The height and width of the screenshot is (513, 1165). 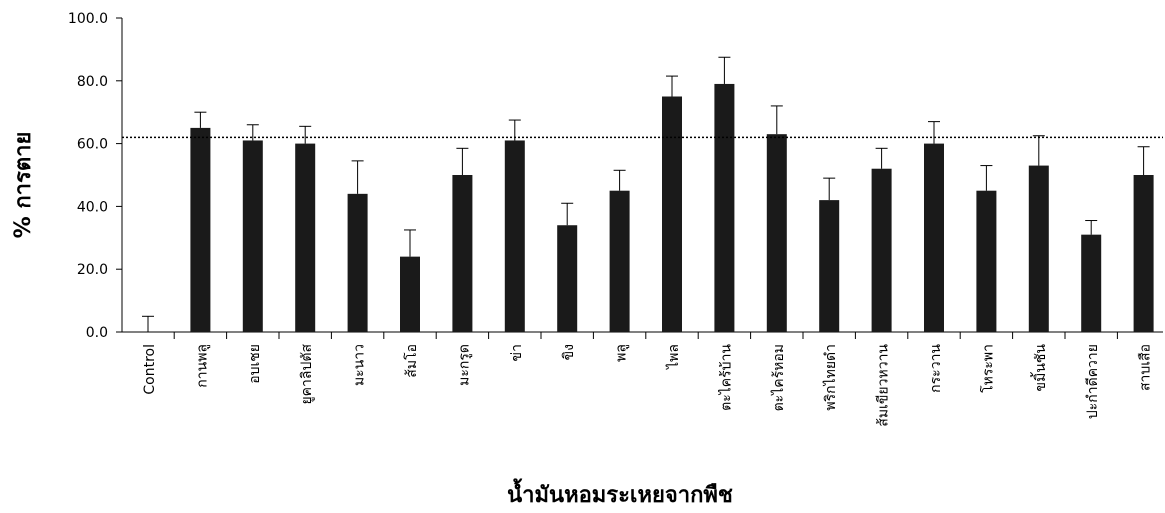 I want to click on x-tick-label: มะนาว, so click(x=360, y=365).